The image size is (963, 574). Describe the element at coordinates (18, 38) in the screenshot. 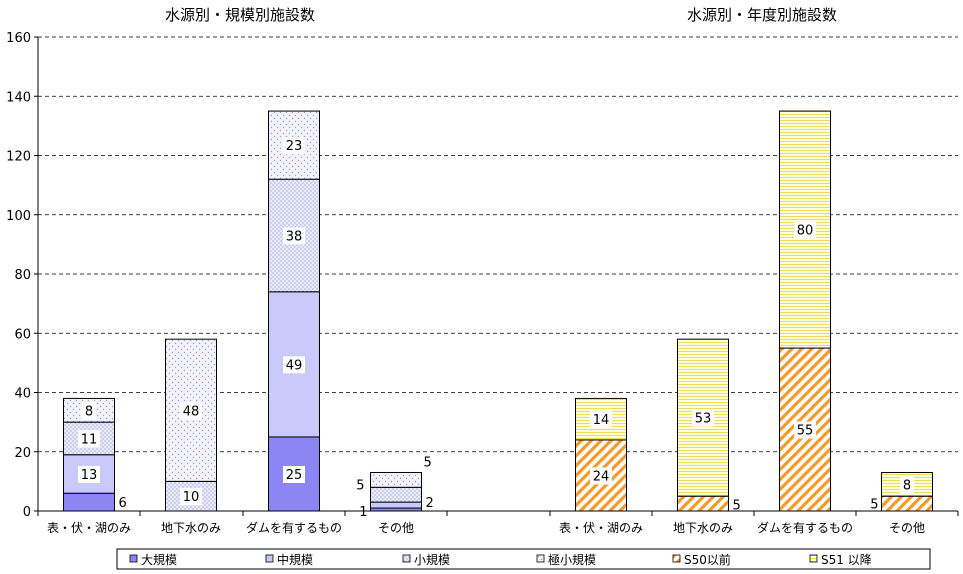

I see `y-tick-label: 160` at that location.